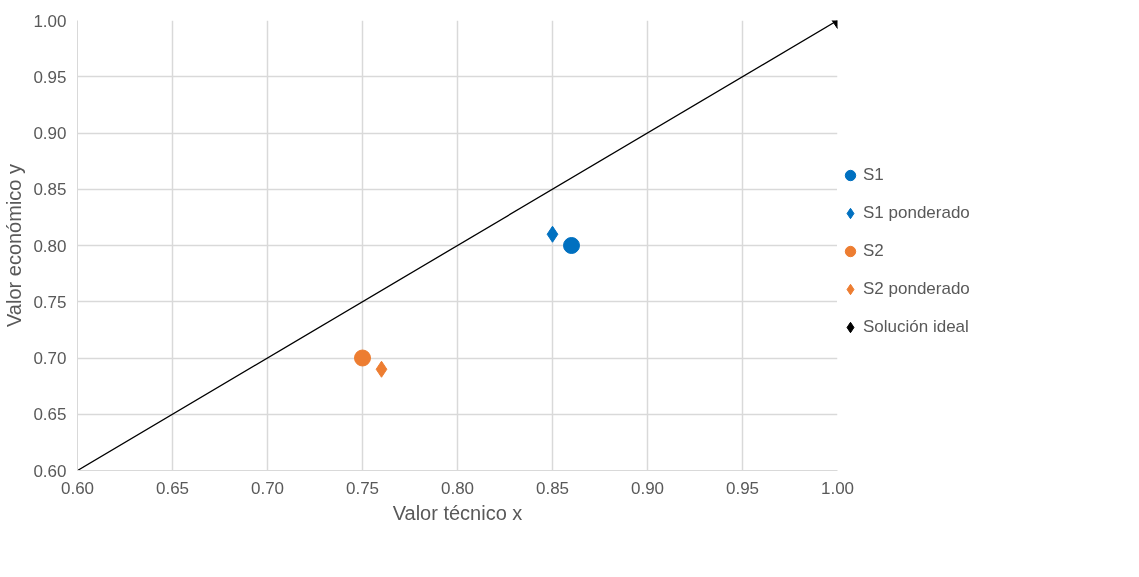 This screenshot has height=577, width=1139. What do you see at coordinates (50, 77) in the screenshot?
I see `y-tick-label: 0.95` at bounding box center [50, 77].